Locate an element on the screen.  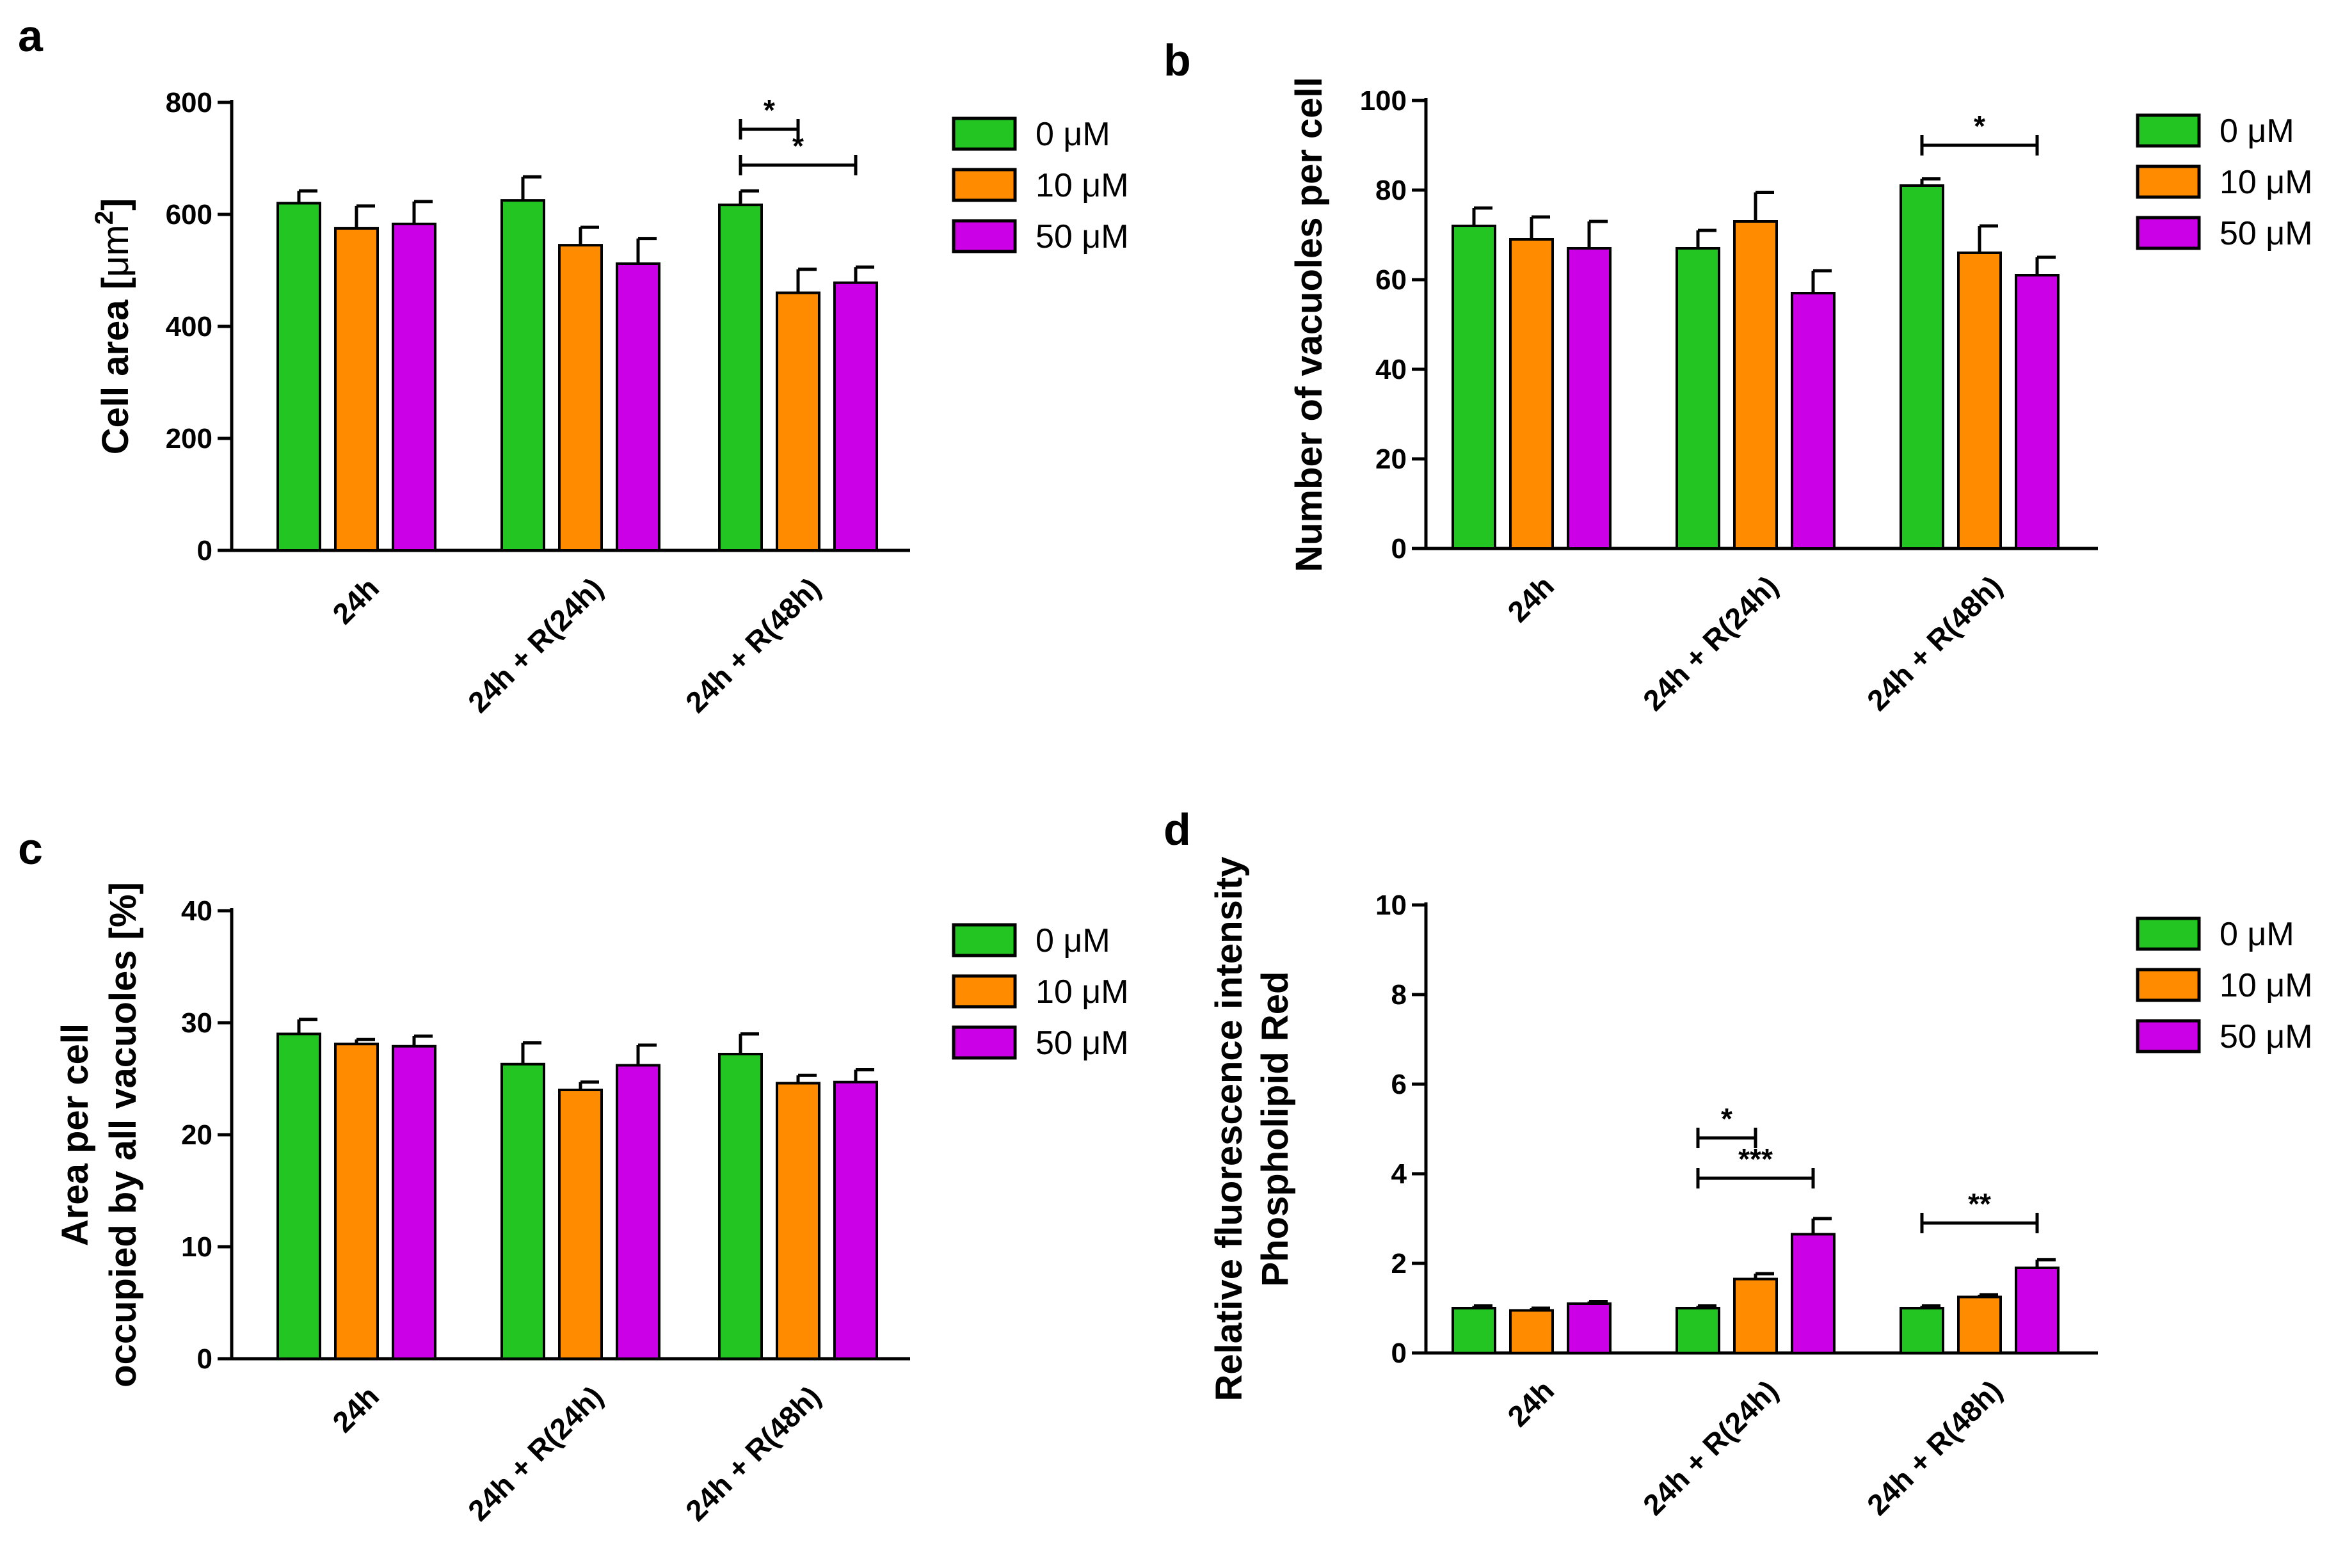
y-tick-label: 10 is located at coordinates (1391, 905).